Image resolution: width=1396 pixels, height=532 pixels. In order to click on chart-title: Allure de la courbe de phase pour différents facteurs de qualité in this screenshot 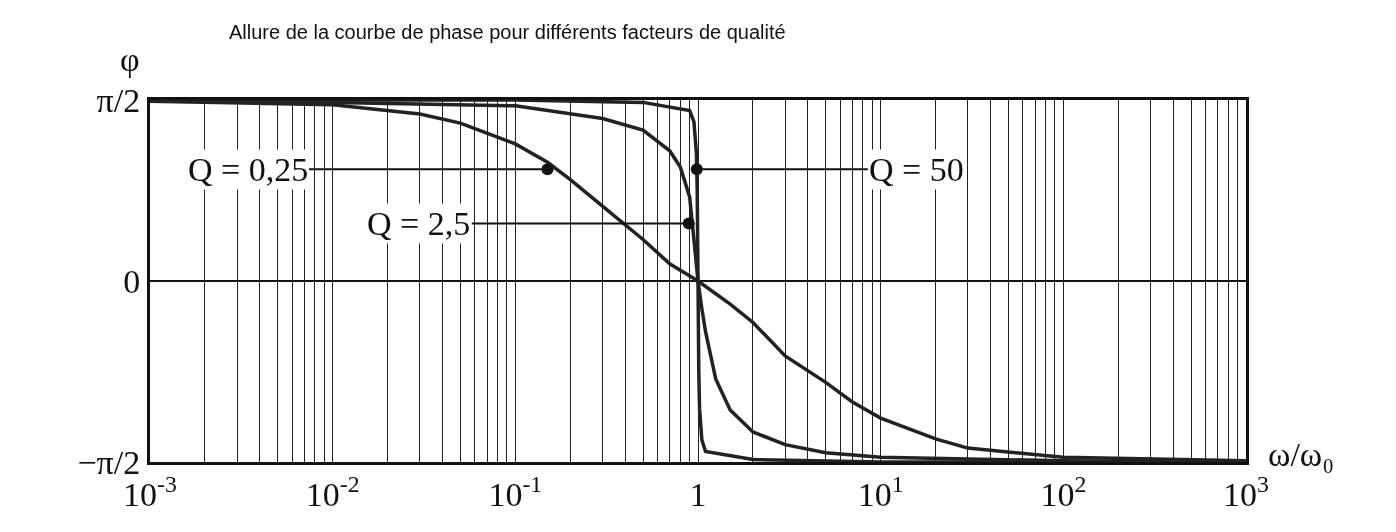, I will do `click(507, 32)`.